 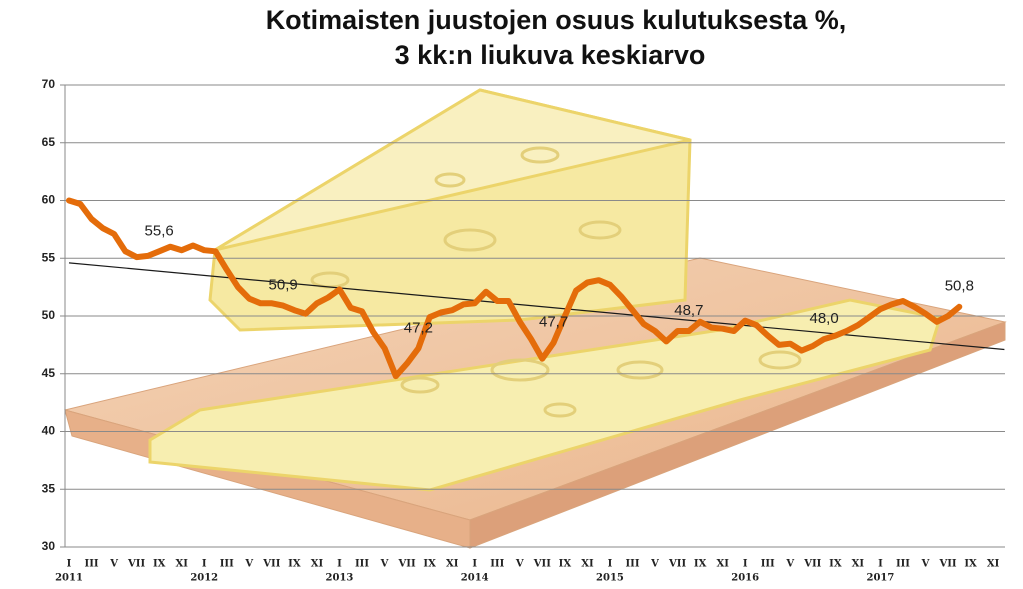 I want to click on data-label: 50,8, so click(x=959, y=286).